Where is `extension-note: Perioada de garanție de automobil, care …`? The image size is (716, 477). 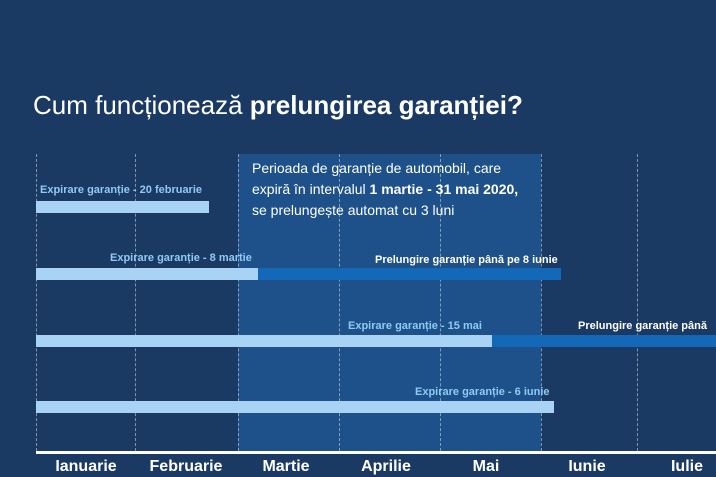
extension-note: Perioada de garanție de automobil, care … is located at coordinates (394, 189).